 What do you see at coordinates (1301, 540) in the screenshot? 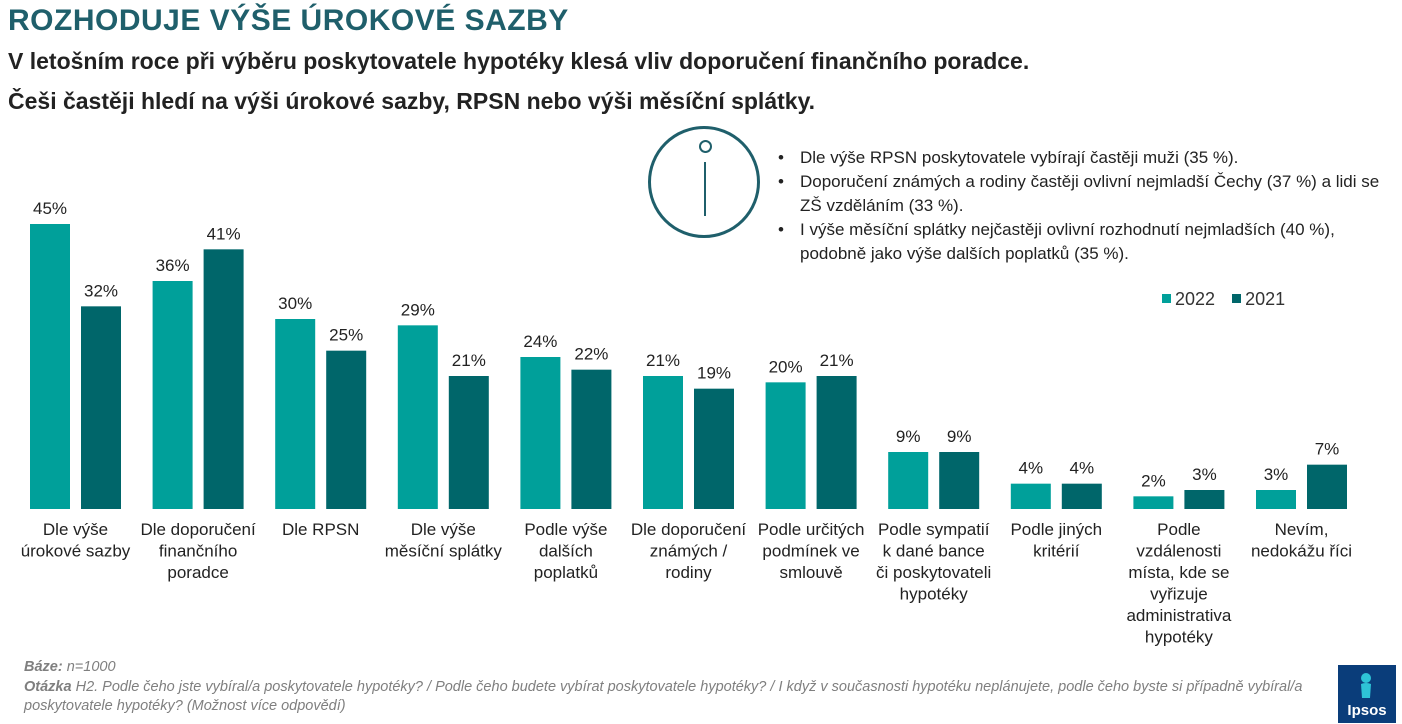
I see `category-label-10: Nevím, nedokážu říci` at bounding box center [1301, 540].